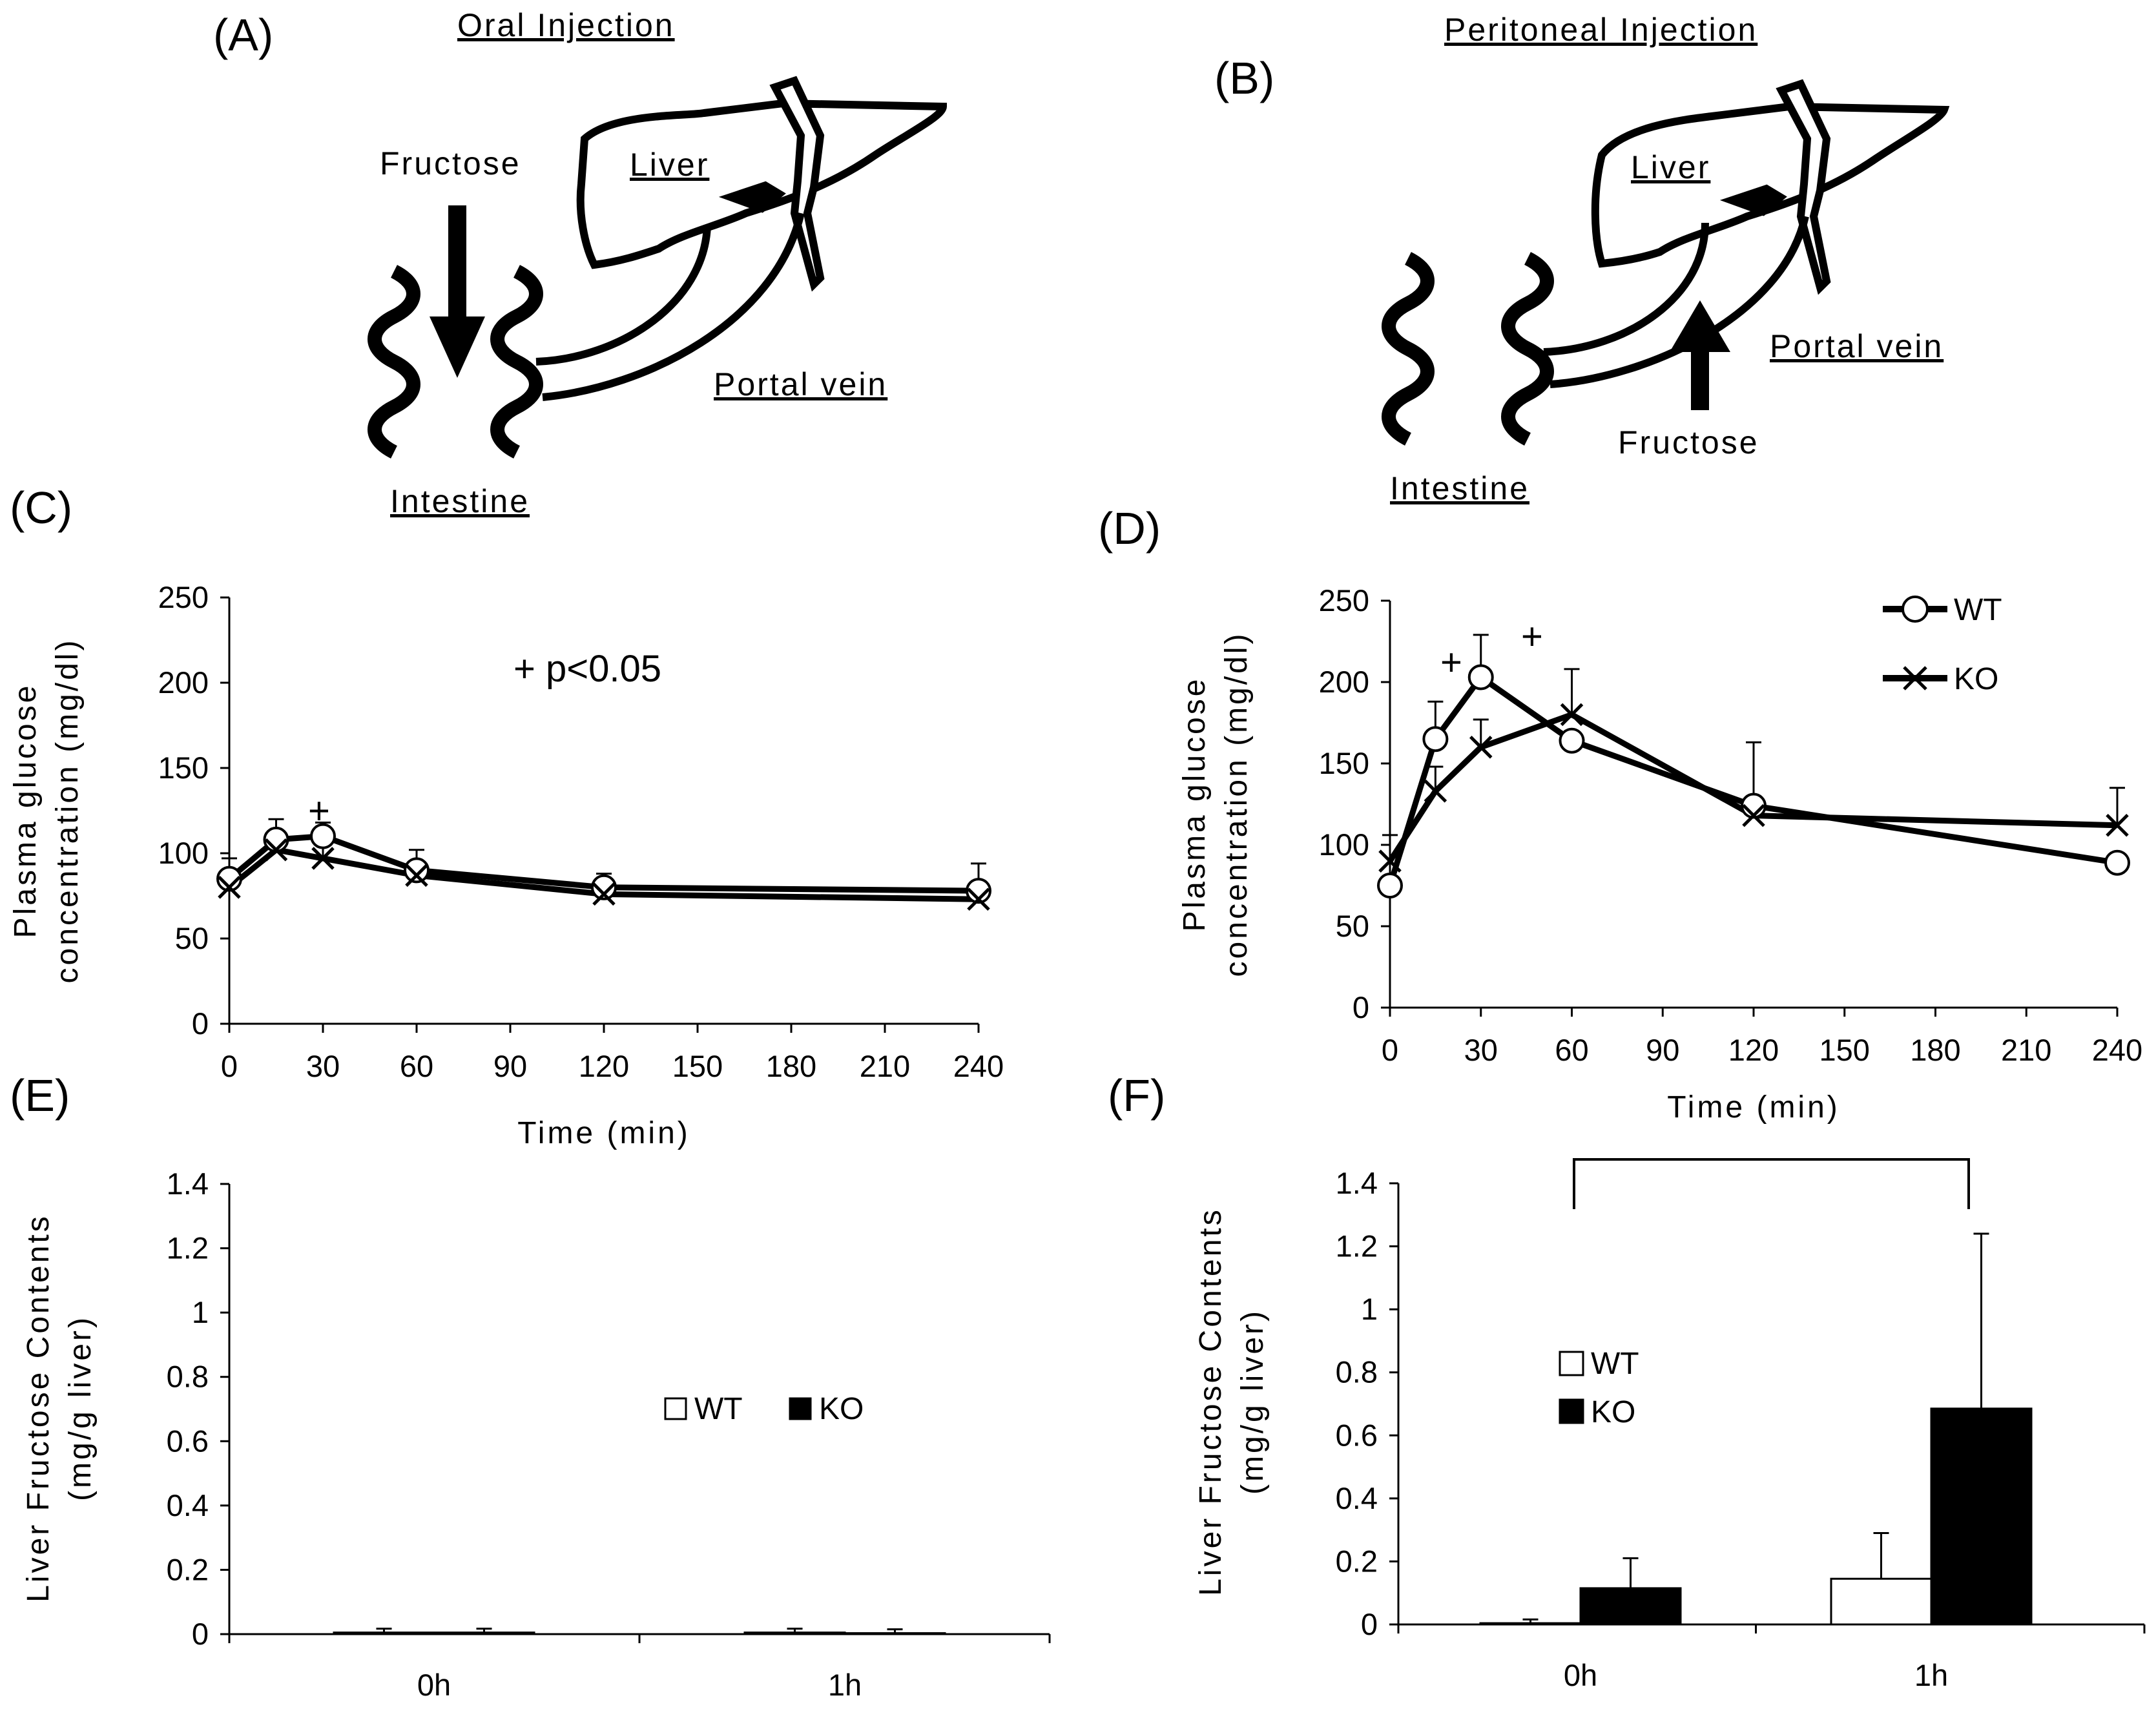 The image size is (2156, 1711). Describe the element at coordinates (188, 1377) in the screenshot. I see `chart-e-y-tick-label: 0.8` at that location.